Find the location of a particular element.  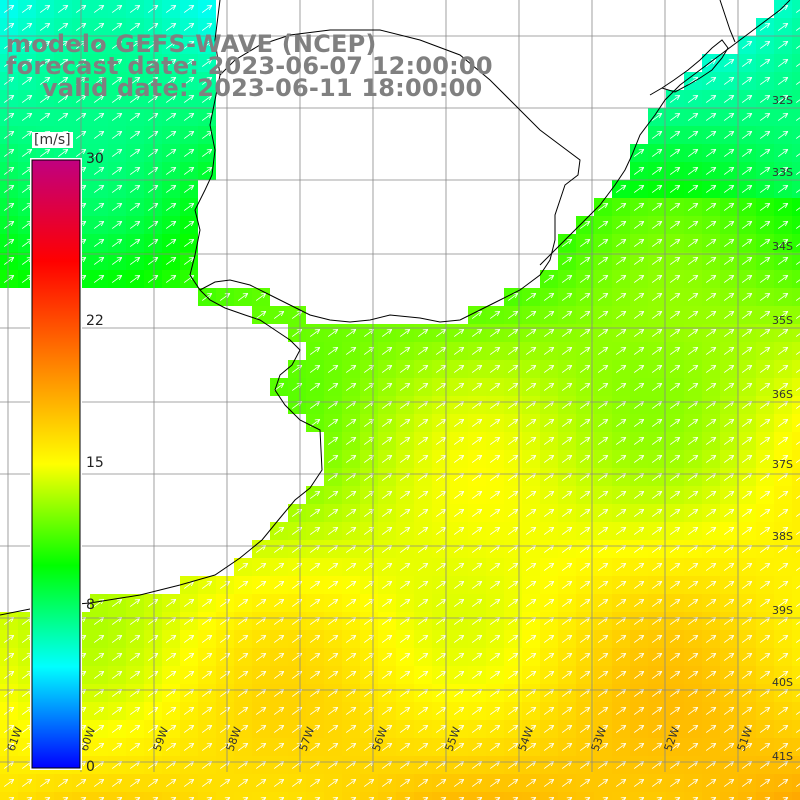

lat-label: 32S is located at coordinates (782, 100).